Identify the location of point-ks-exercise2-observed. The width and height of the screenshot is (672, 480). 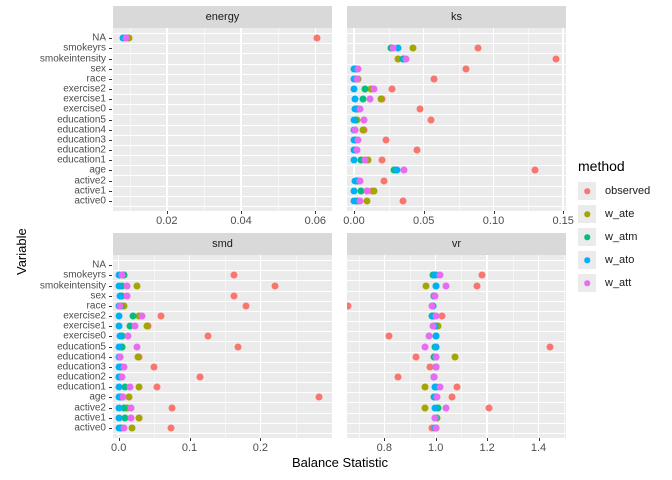
(392, 89).